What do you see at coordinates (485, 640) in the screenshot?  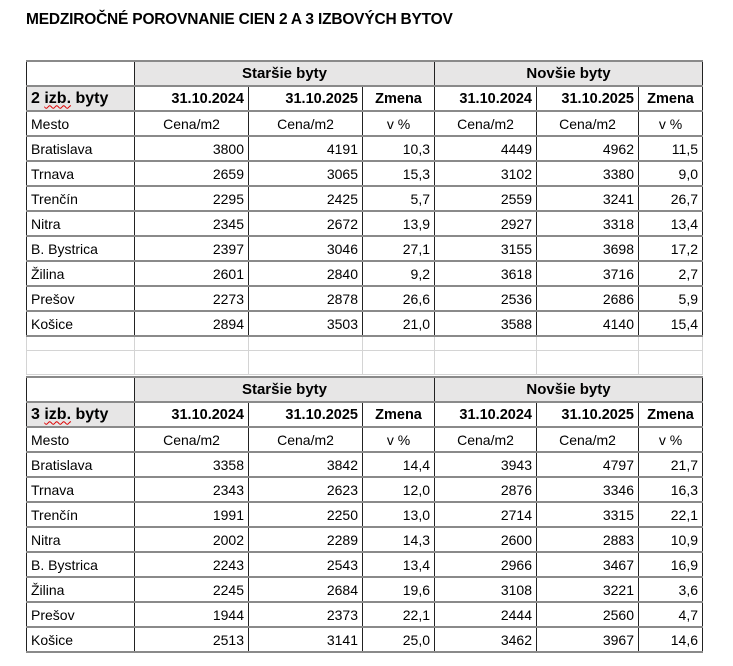 I see `value-cell: 3462` at bounding box center [485, 640].